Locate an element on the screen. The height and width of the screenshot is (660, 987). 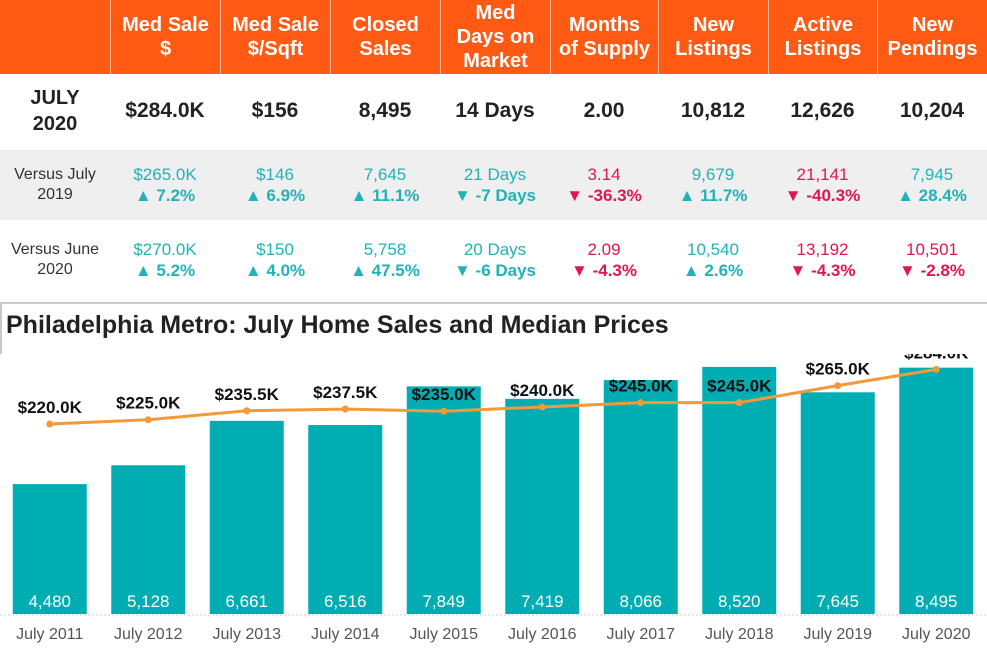
median-price-label: $240.0K is located at coordinates (542, 390).